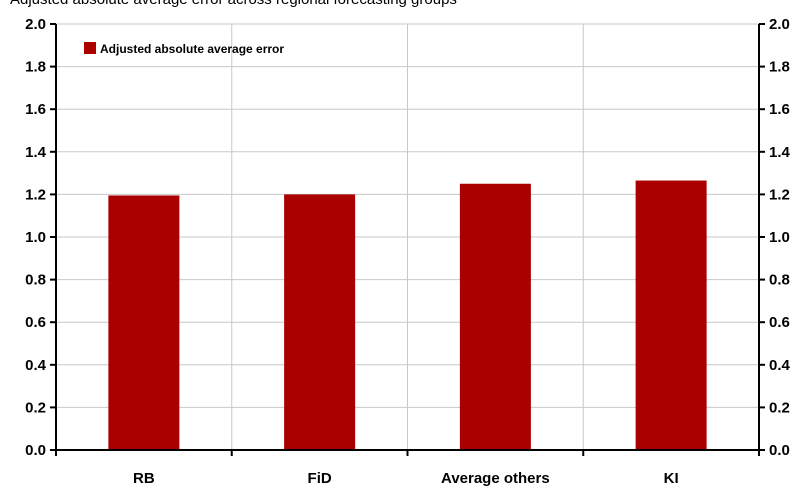 The image size is (807, 492). I want to click on y-tick-label-left: 0.0, so click(35, 450).